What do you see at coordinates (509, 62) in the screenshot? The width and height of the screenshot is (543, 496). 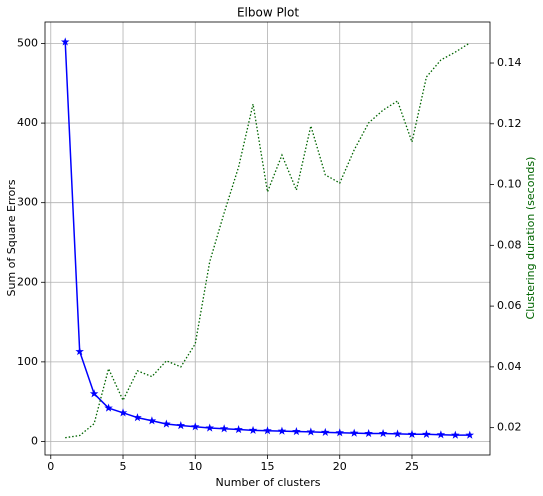 I see `y2-tick-label: 0.14` at bounding box center [509, 62].